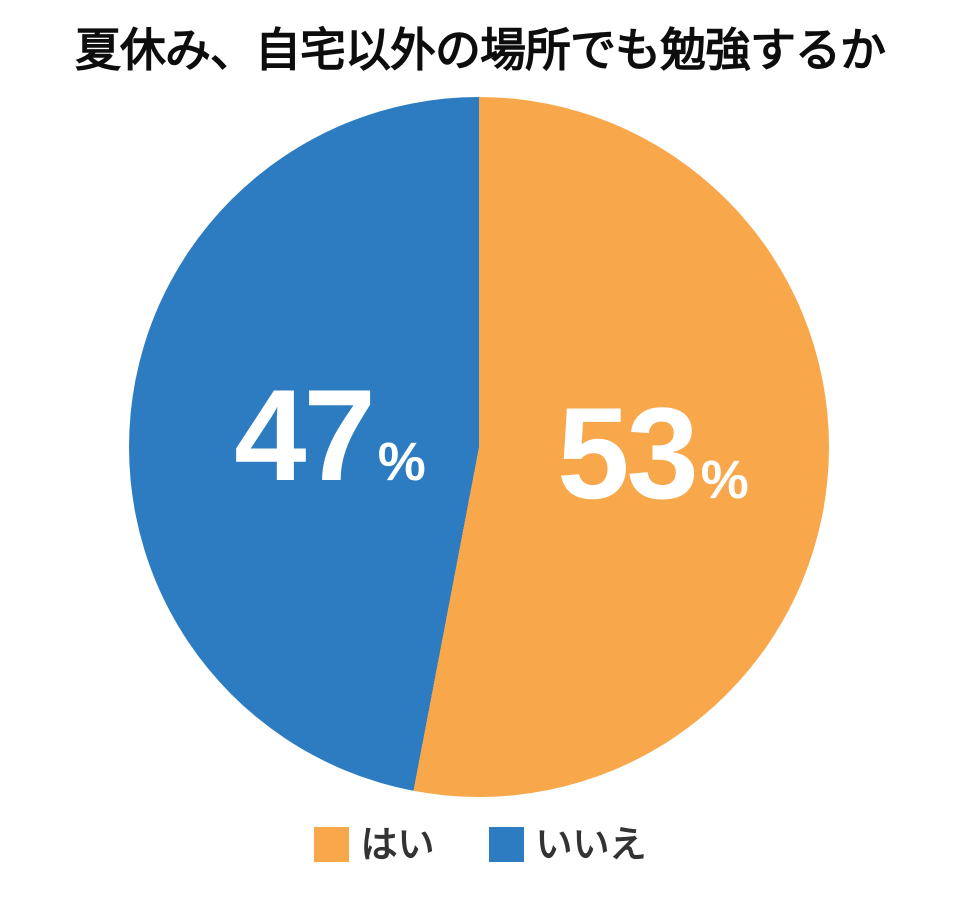 The image size is (960, 900). What do you see at coordinates (331, 844) in the screenshot?
I see `legend-swatch-yes` at bounding box center [331, 844].